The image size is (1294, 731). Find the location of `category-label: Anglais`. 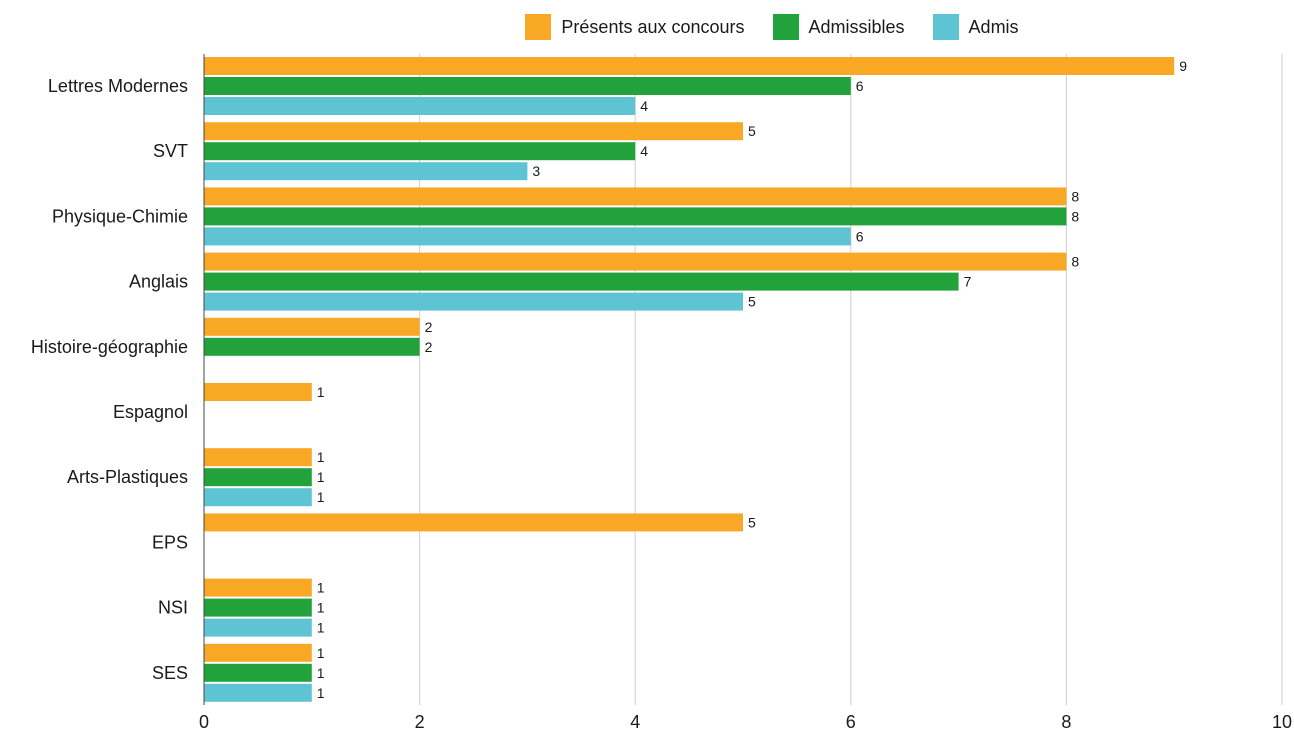

category-label: Anglais is located at coordinates (158, 282).